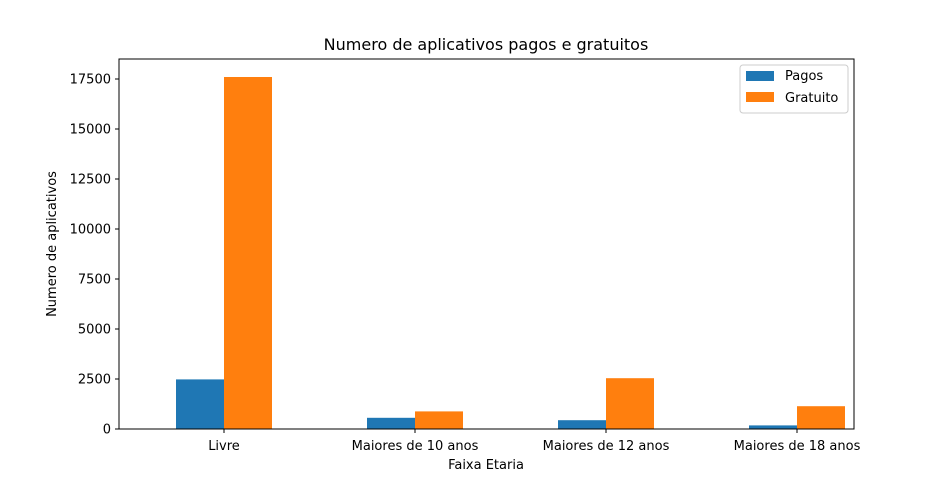 The height and width of the screenshot is (482, 949). I want to click on y-tick-label: 17500, so click(90, 80).